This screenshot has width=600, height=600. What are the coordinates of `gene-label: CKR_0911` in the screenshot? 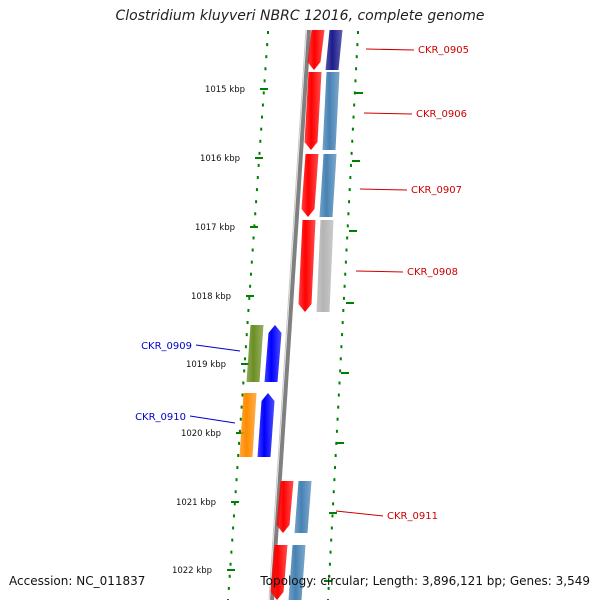 It's located at (412, 516).